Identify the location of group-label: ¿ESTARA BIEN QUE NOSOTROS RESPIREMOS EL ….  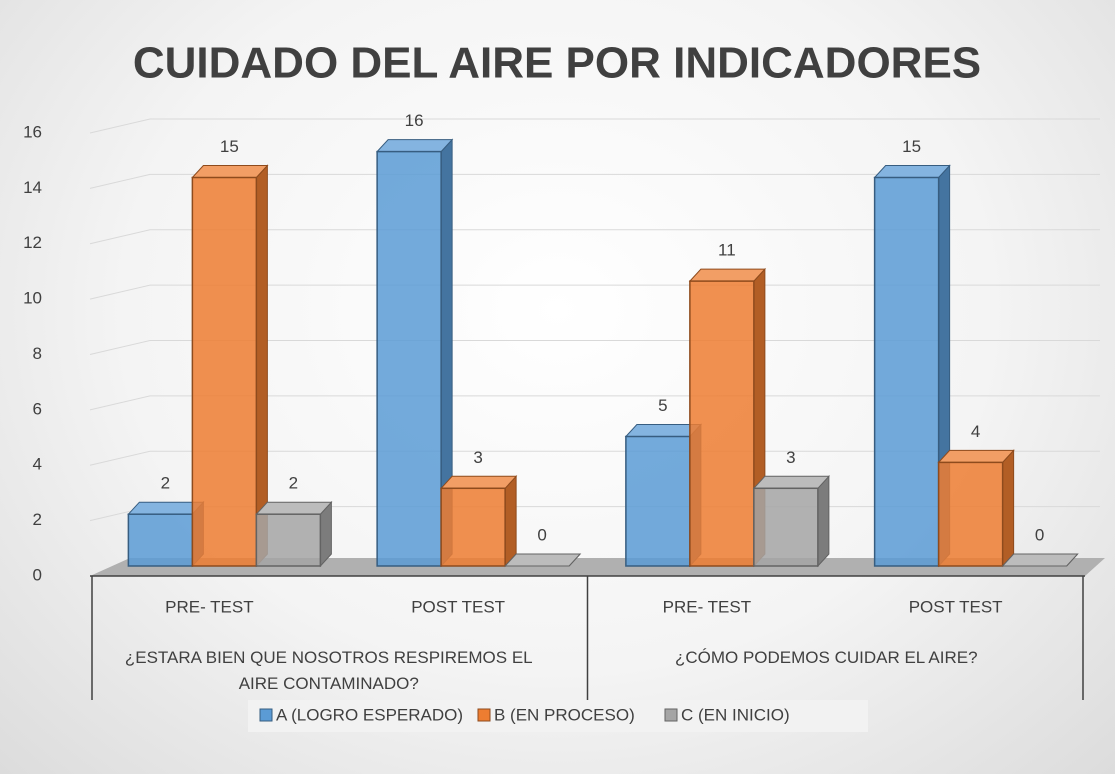
(328, 670).